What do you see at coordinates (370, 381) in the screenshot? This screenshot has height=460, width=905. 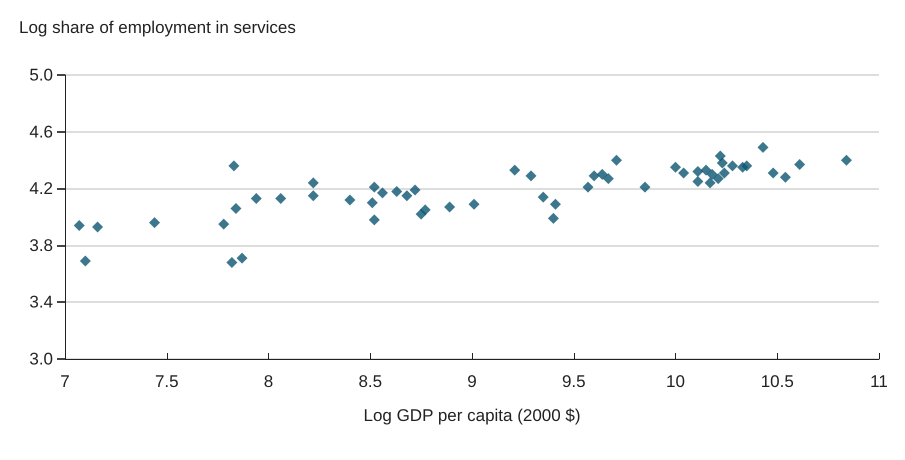 I see `x-tick-label: 8.5` at bounding box center [370, 381].